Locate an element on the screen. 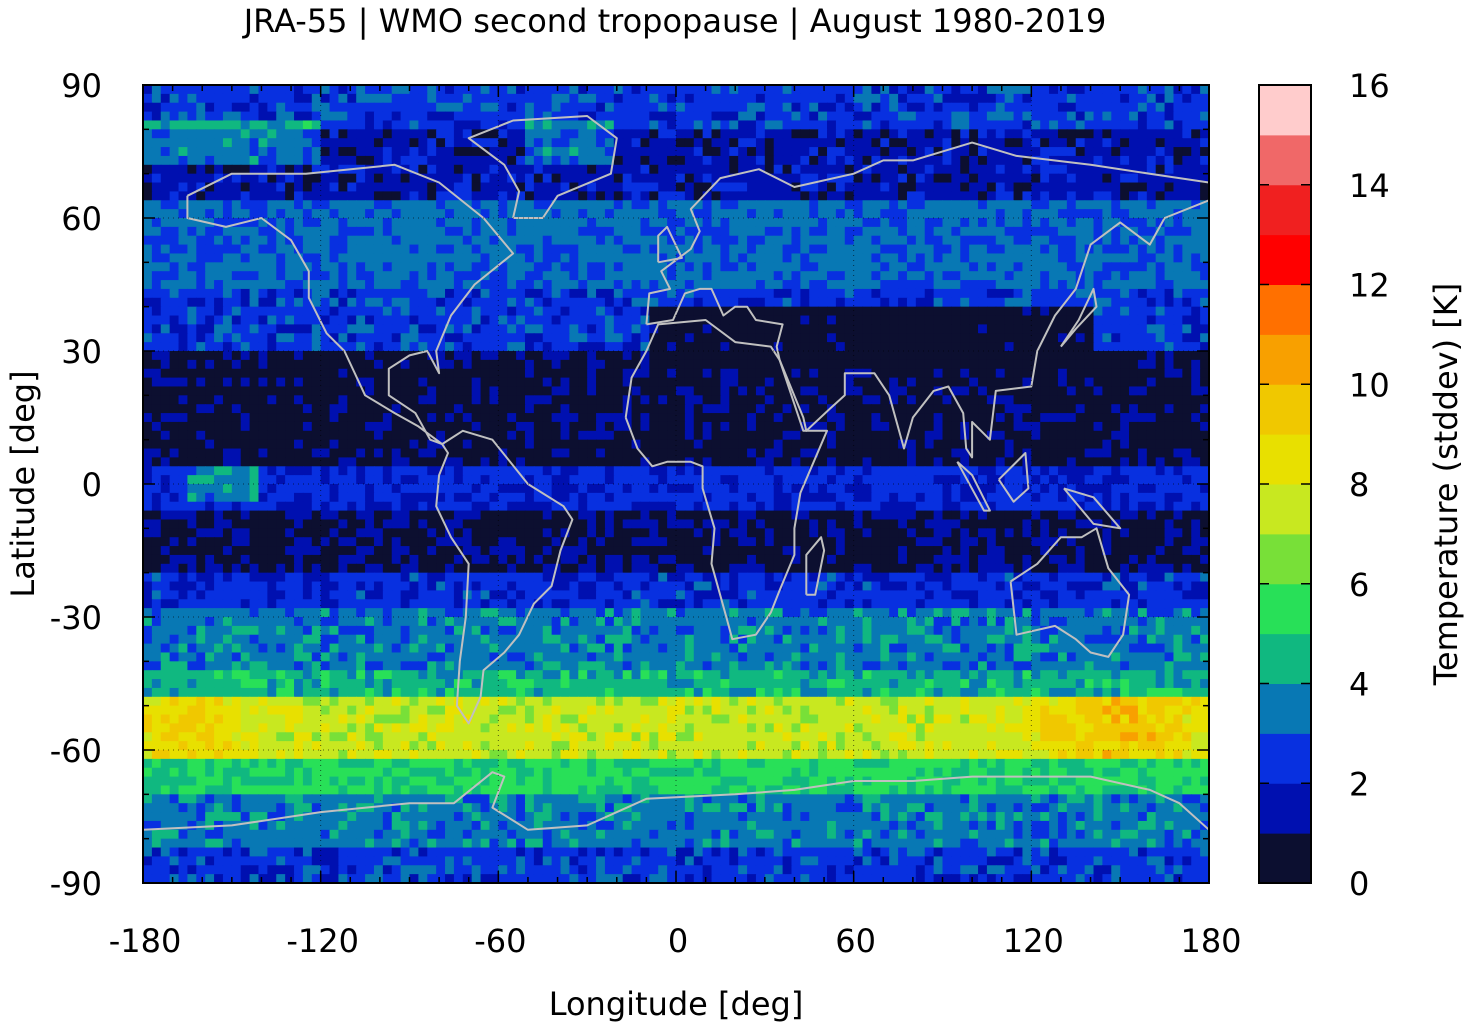  x-tick-label: 120 is located at coordinates (1033, 941).